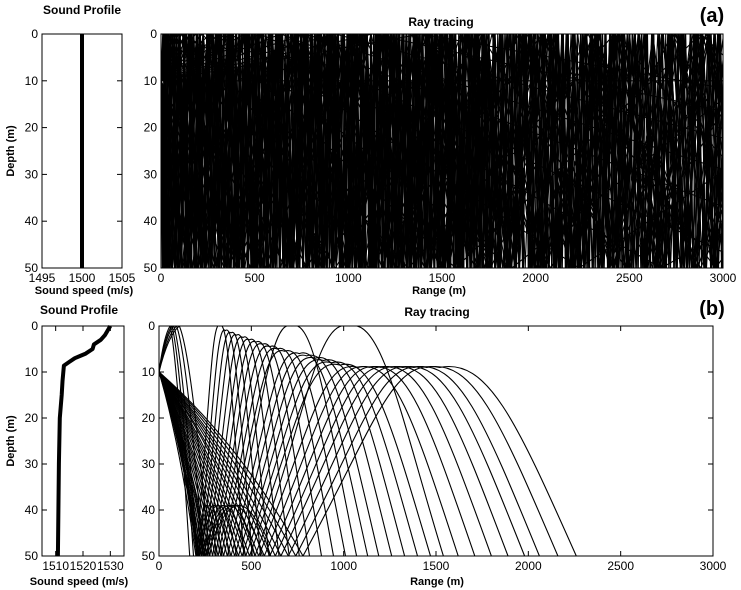 The height and width of the screenshot is (590, 741). What do you see at coordinates (153, 34) in the screenshot?
I see `a-rays-ytick-label: 0` at bounding box center [153, 34].